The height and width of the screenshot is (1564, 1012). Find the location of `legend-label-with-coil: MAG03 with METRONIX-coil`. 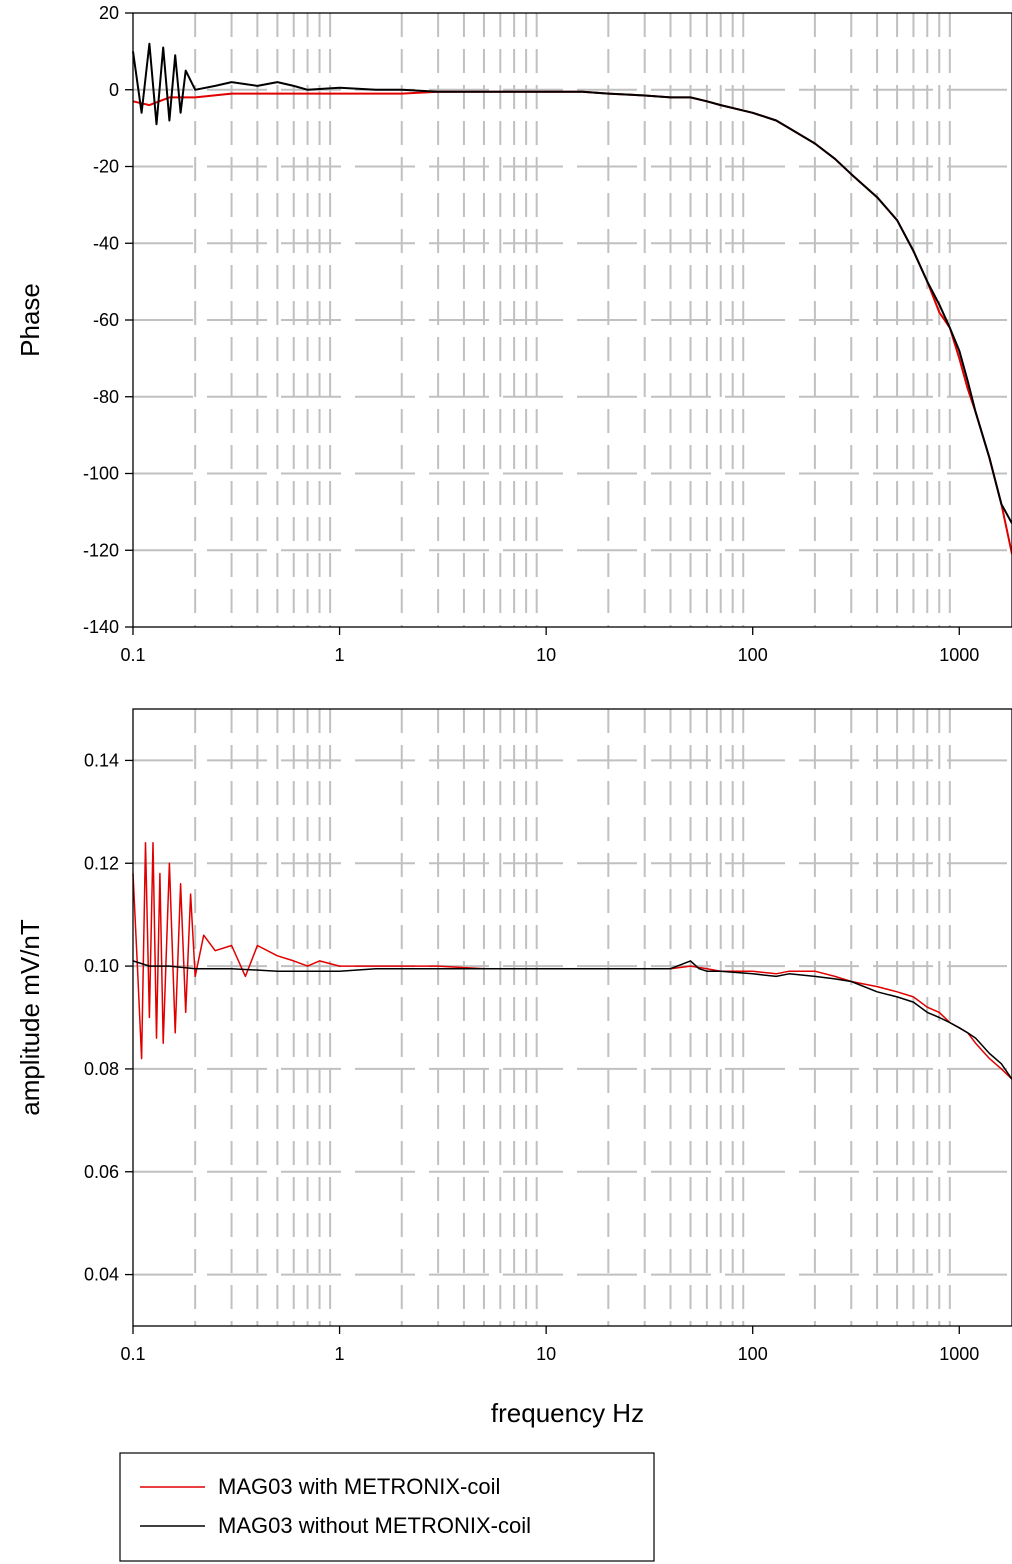

legend-label-with-coil: MAG03 with METRONIX-coil is located at coordinates (359, 1486).